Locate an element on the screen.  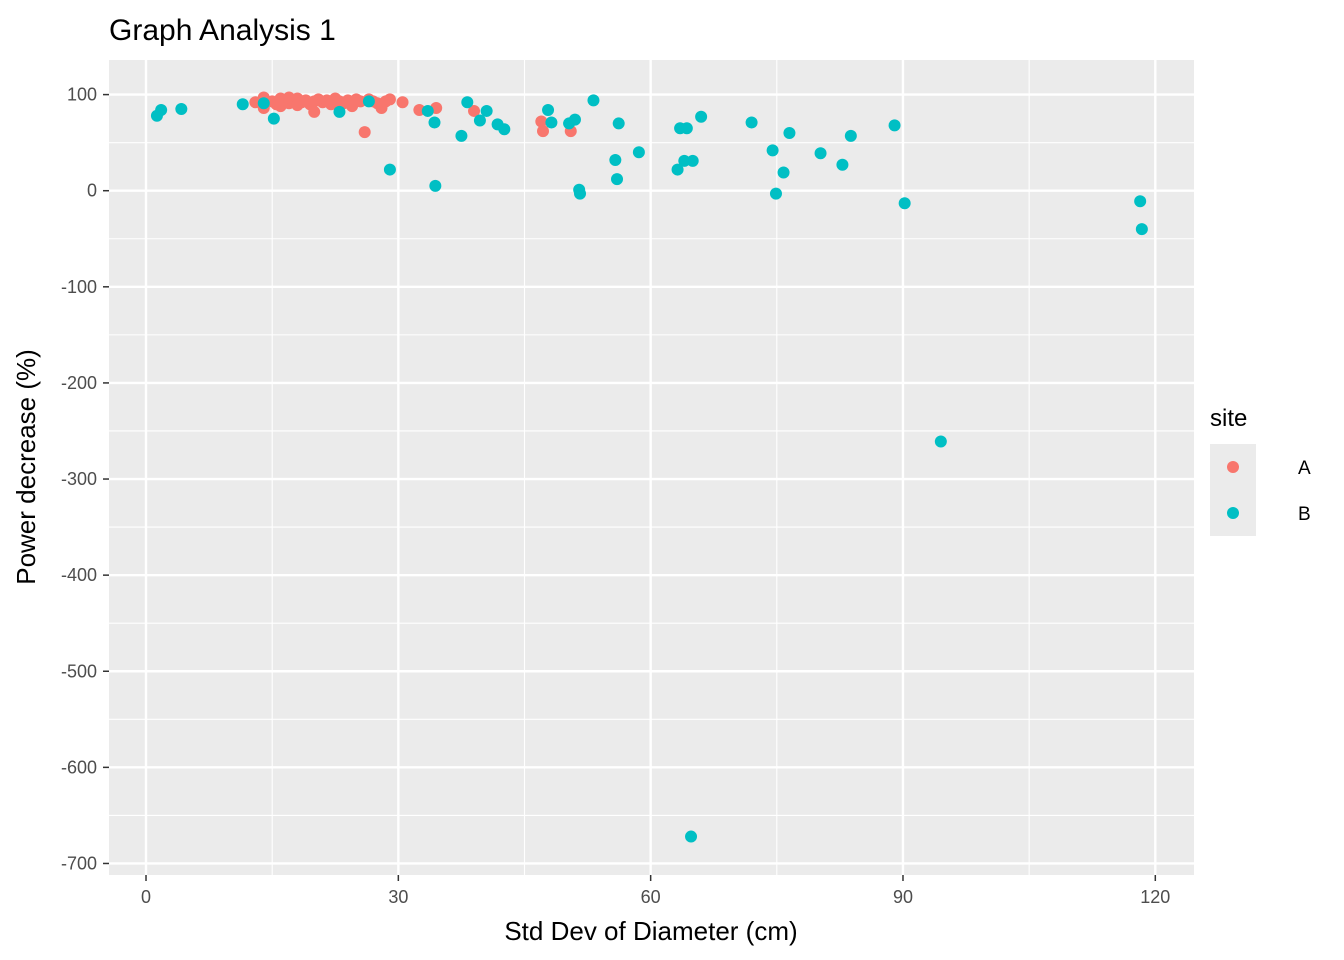
x-tick-label: 60 is located at coordinates (651, 897).